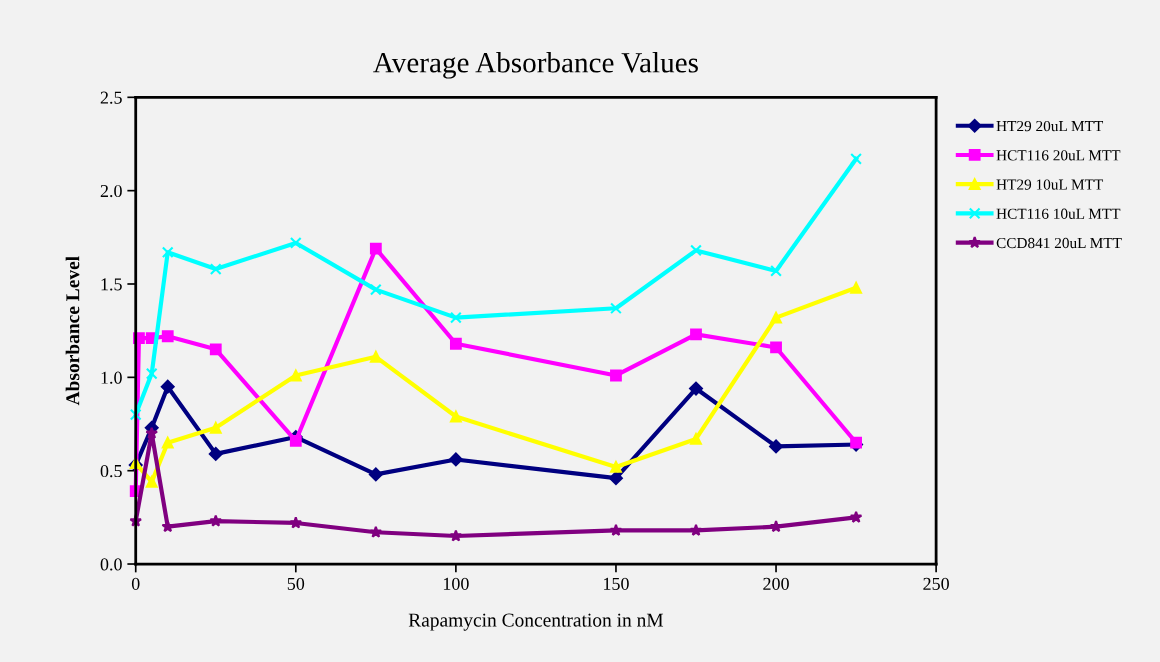 This screenshot has height=662, width=1160. Describe the element at coordinates (776, 583) in the screenshot. I see `x-tick-label: 200` at that location.